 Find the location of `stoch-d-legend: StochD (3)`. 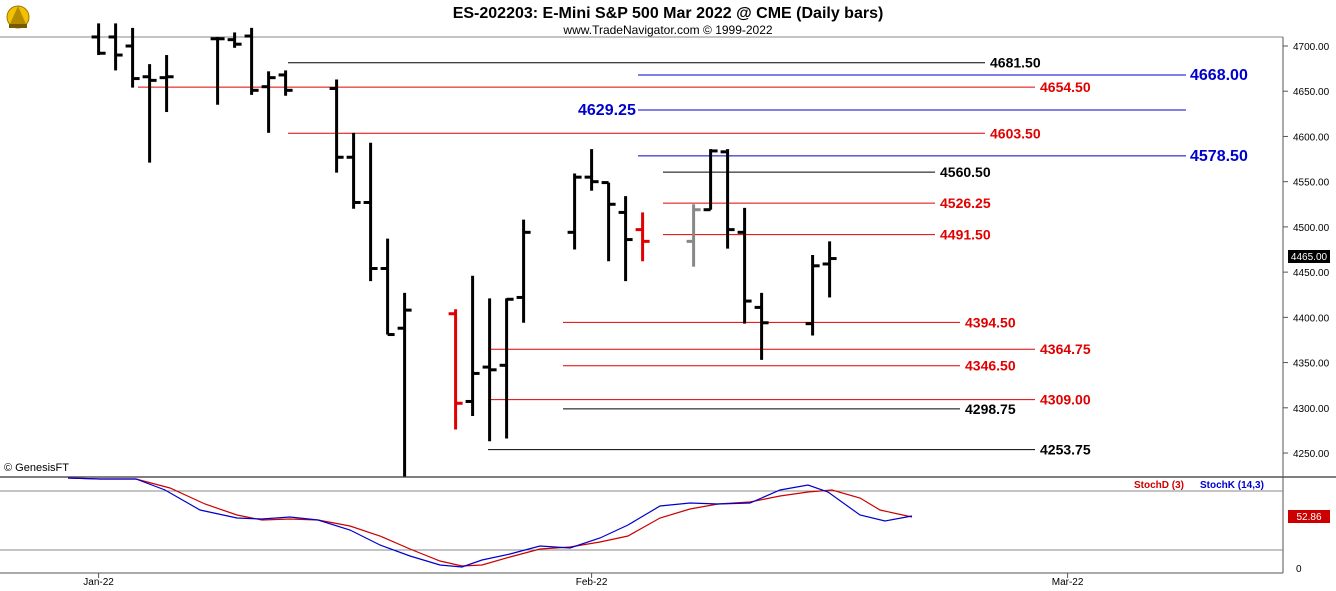

stoch-d-legend: StochD (3) is located at coordinates (1159, 485).